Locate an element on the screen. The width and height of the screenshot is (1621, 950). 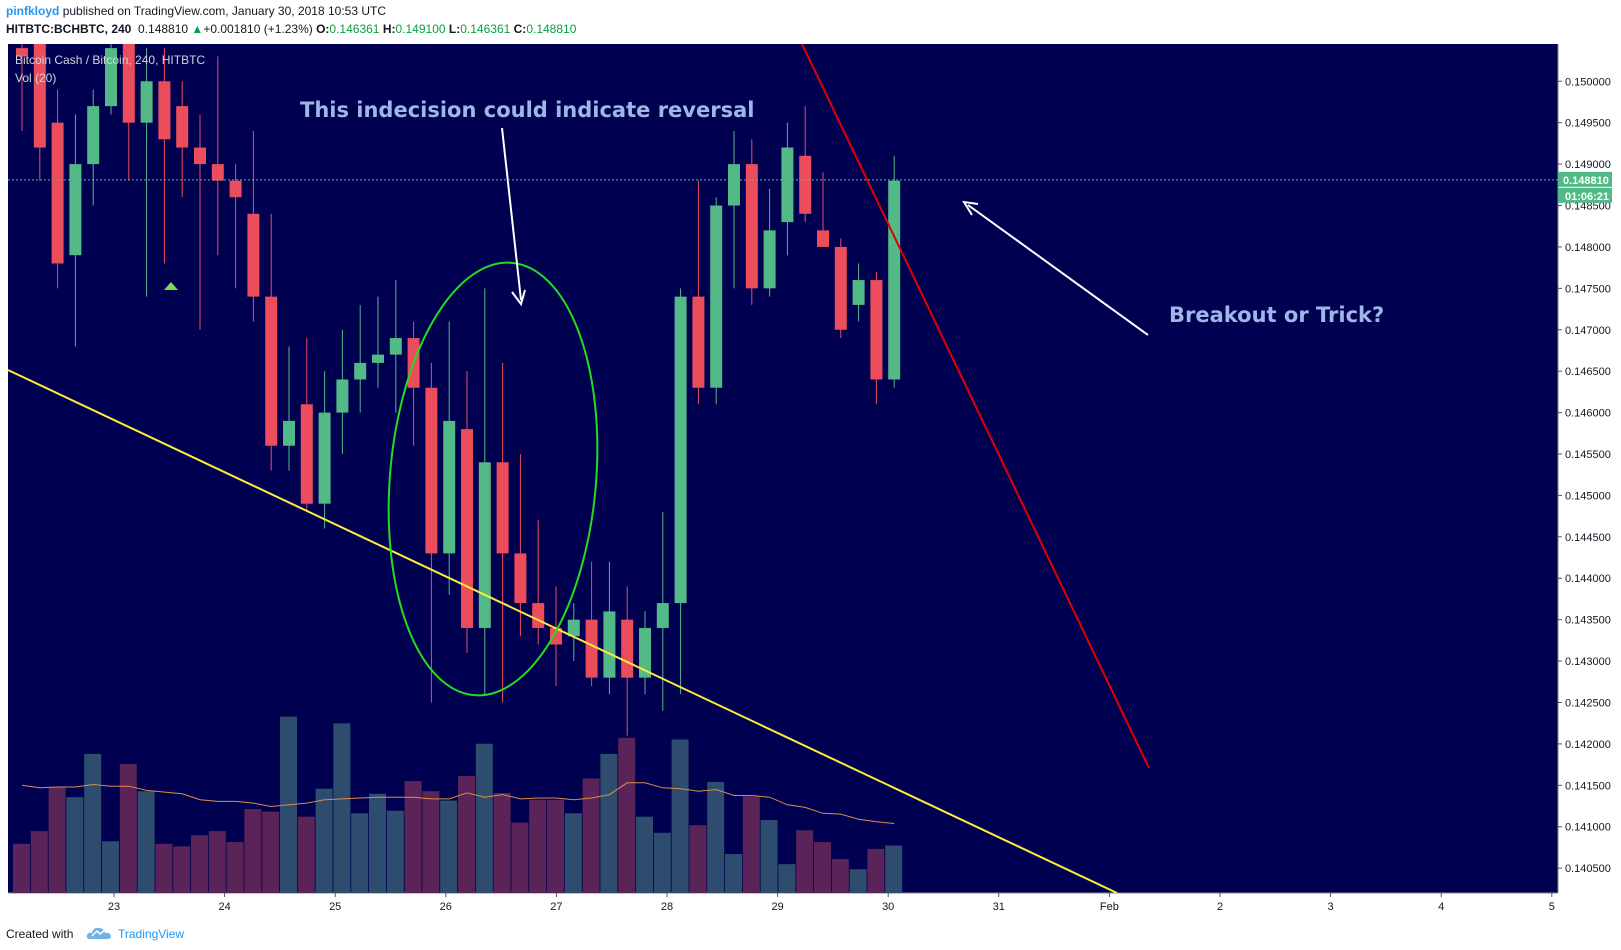
volume-layer is located at coordinates (458, 804).